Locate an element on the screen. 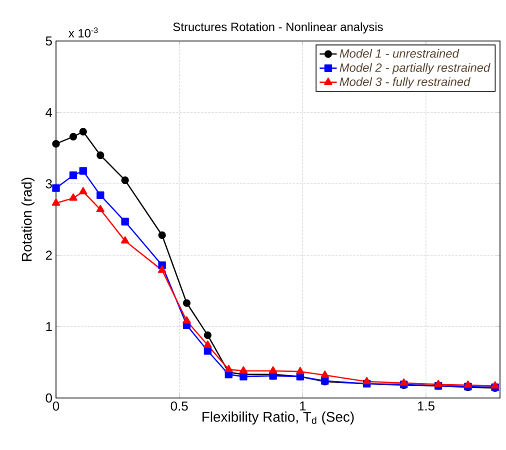 Image resolution: width=506 pixels, height=450 pixels. x-tick-label: 1 is located at coordinates (303, 406).